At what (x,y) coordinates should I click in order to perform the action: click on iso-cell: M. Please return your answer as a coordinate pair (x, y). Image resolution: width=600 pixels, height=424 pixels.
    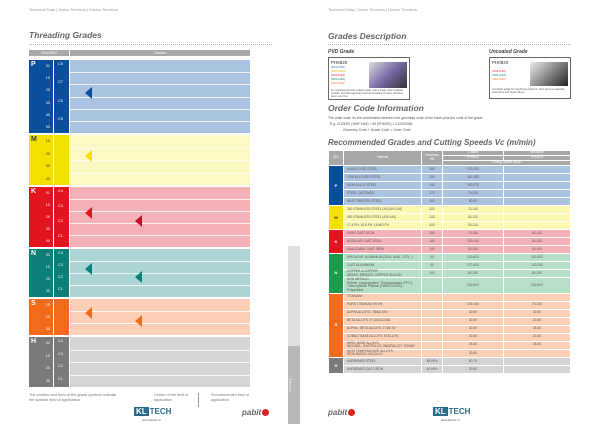
    Looking at the image, I should click on (336, 217).